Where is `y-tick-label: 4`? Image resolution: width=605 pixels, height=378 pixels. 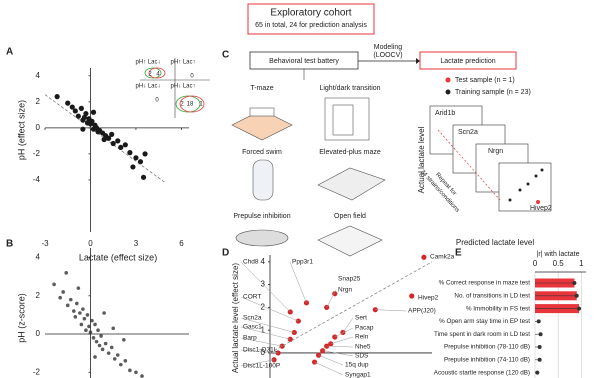
y-tick-label: 4 is located at coordinates (263, 261).